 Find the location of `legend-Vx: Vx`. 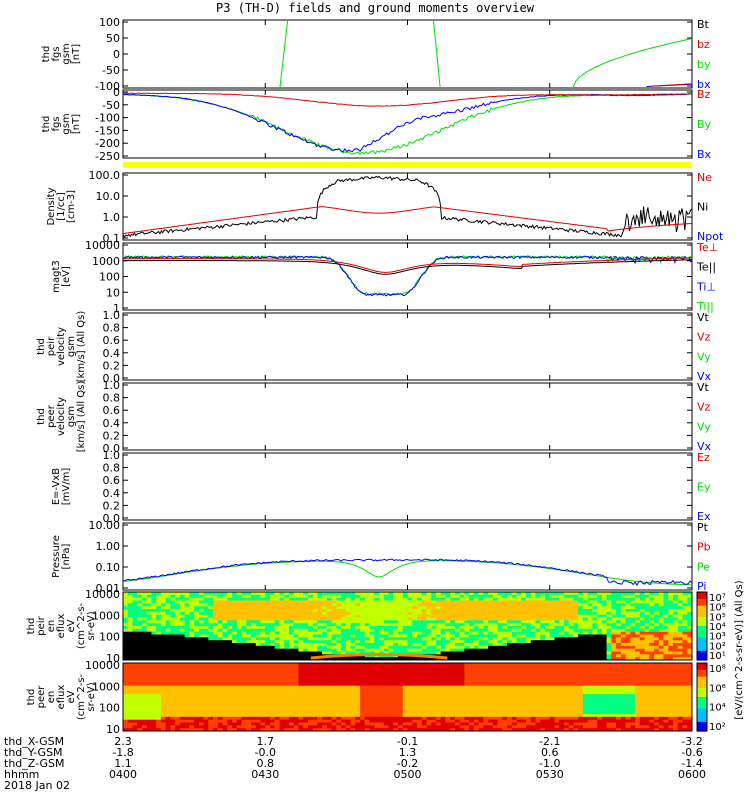

legend-Vx: Vx is located at coordinates (704, 446).